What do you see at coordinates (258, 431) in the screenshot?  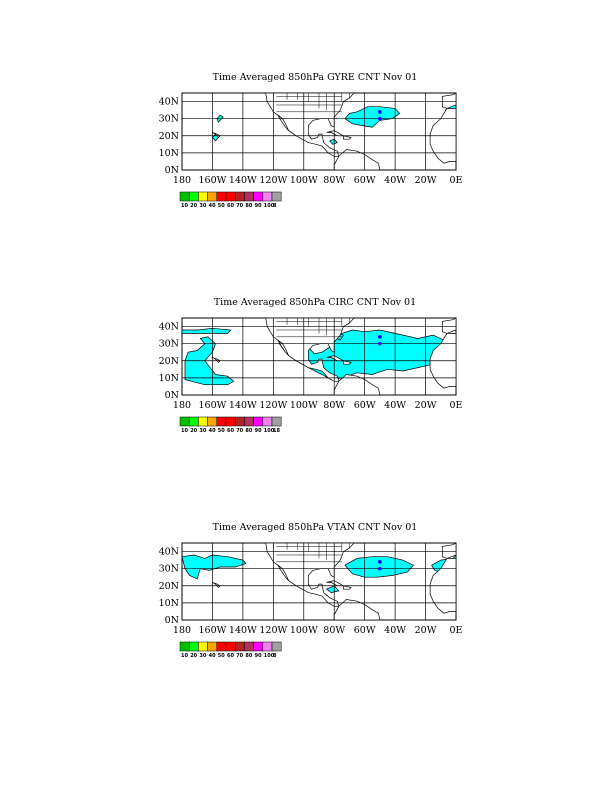 I see `colorbar-label: 90` at bounding box center [258, 431].